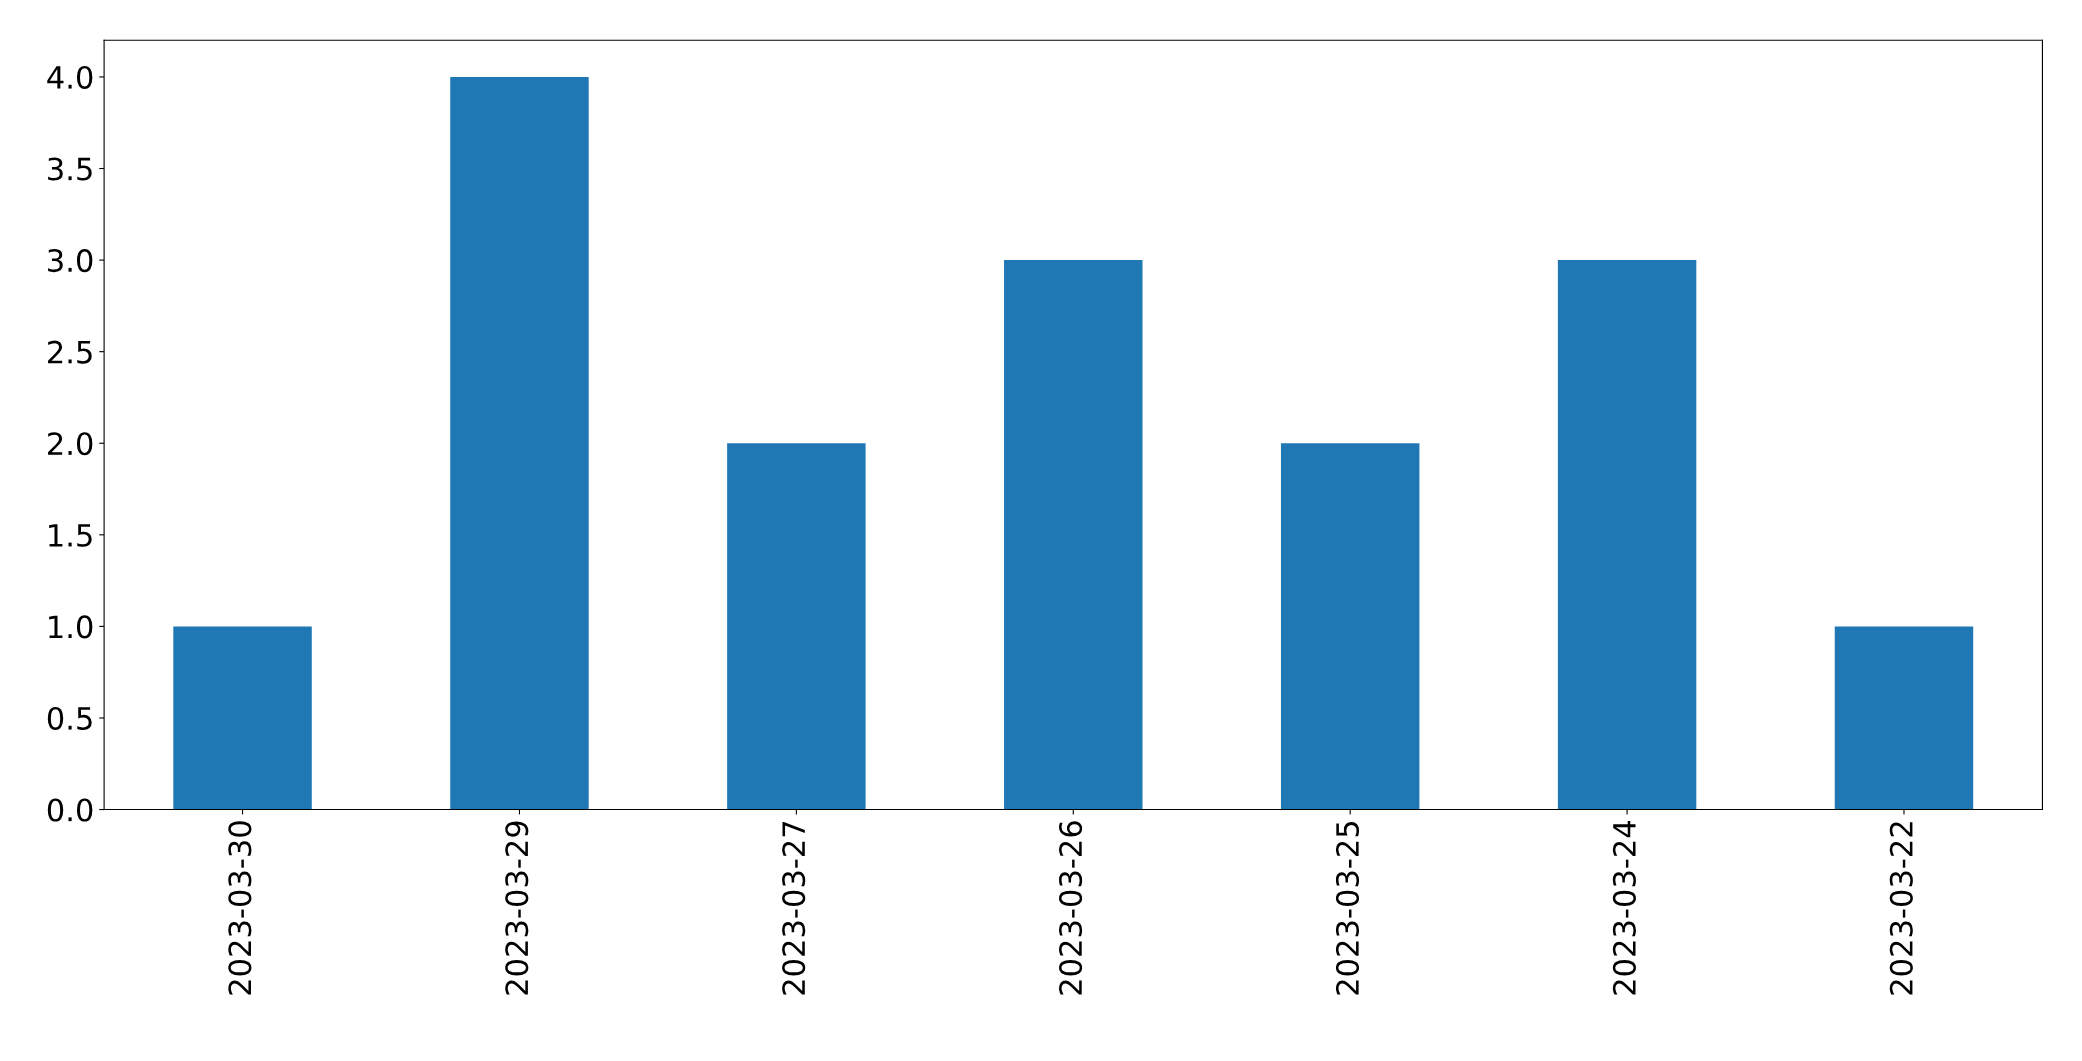 The image size is (2082, 1061). Describe the element at coordinates (69, 718) in the screenshot. I see `y-tick-label: 0.5` at that location.